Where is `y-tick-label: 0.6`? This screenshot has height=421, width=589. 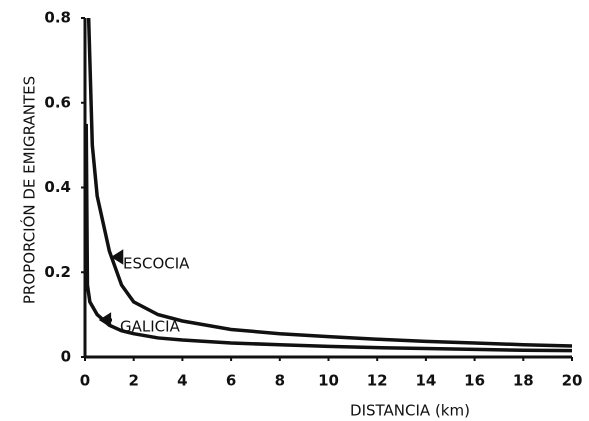 y-tick-label: 0.6 is located at coordinates (57, 102).